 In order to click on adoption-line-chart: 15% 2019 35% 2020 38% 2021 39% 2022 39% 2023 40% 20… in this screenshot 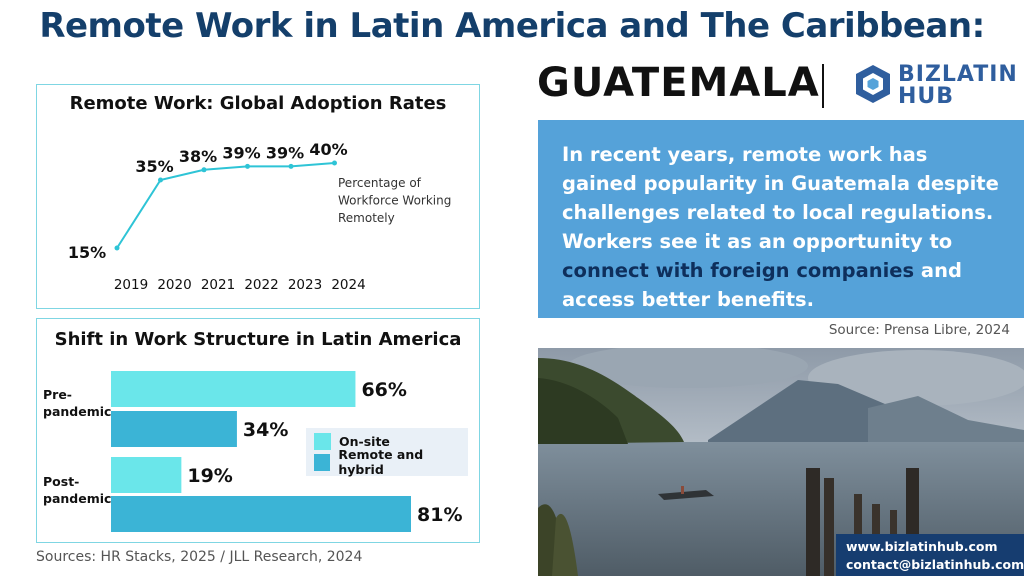, I will do `click(260, 216)`.